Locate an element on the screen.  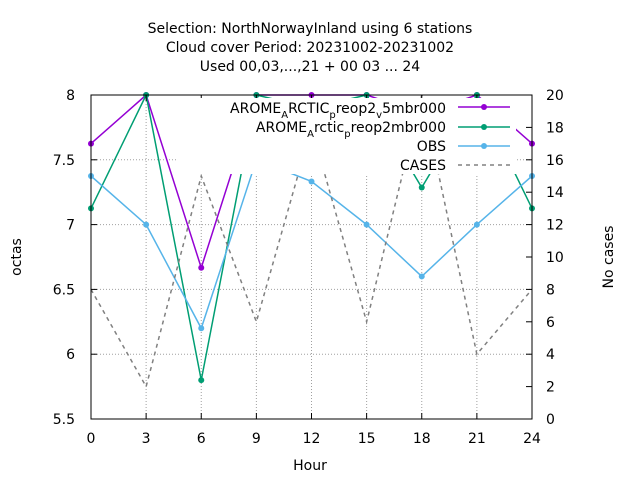
series-arome-v5-point is located at coordinates (201, 267).